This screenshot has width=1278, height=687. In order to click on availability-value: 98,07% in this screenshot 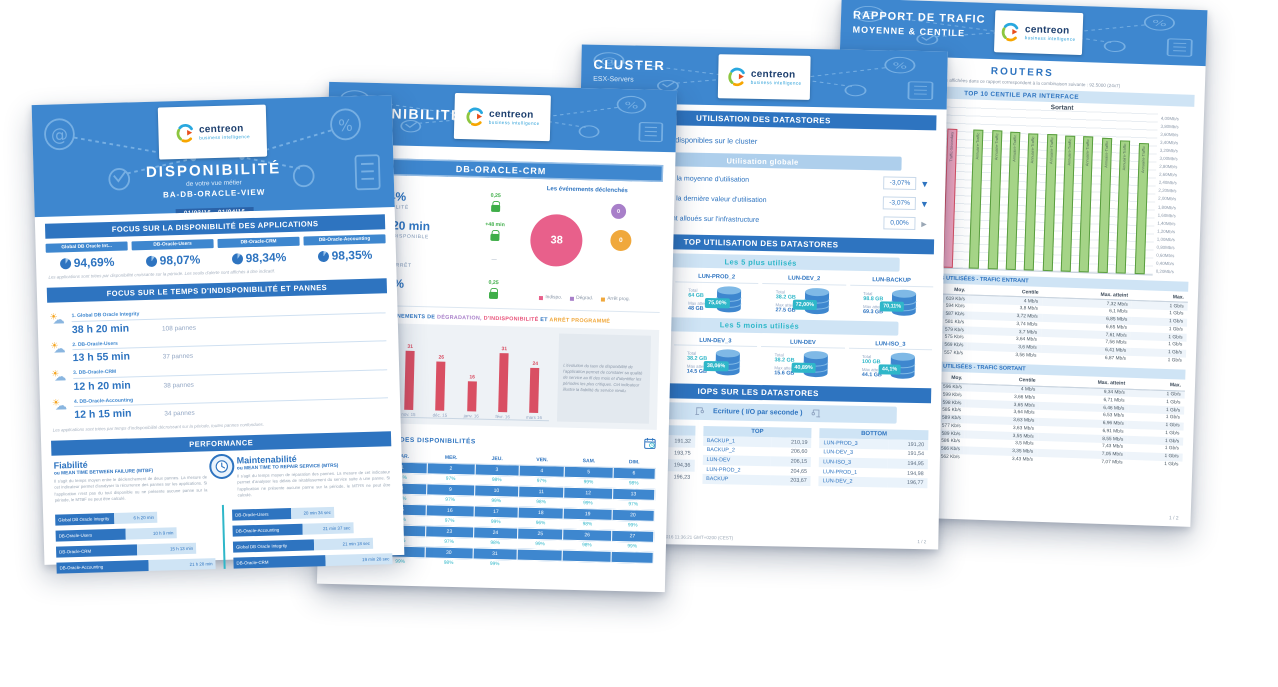, I will do `click(180, 260)`.